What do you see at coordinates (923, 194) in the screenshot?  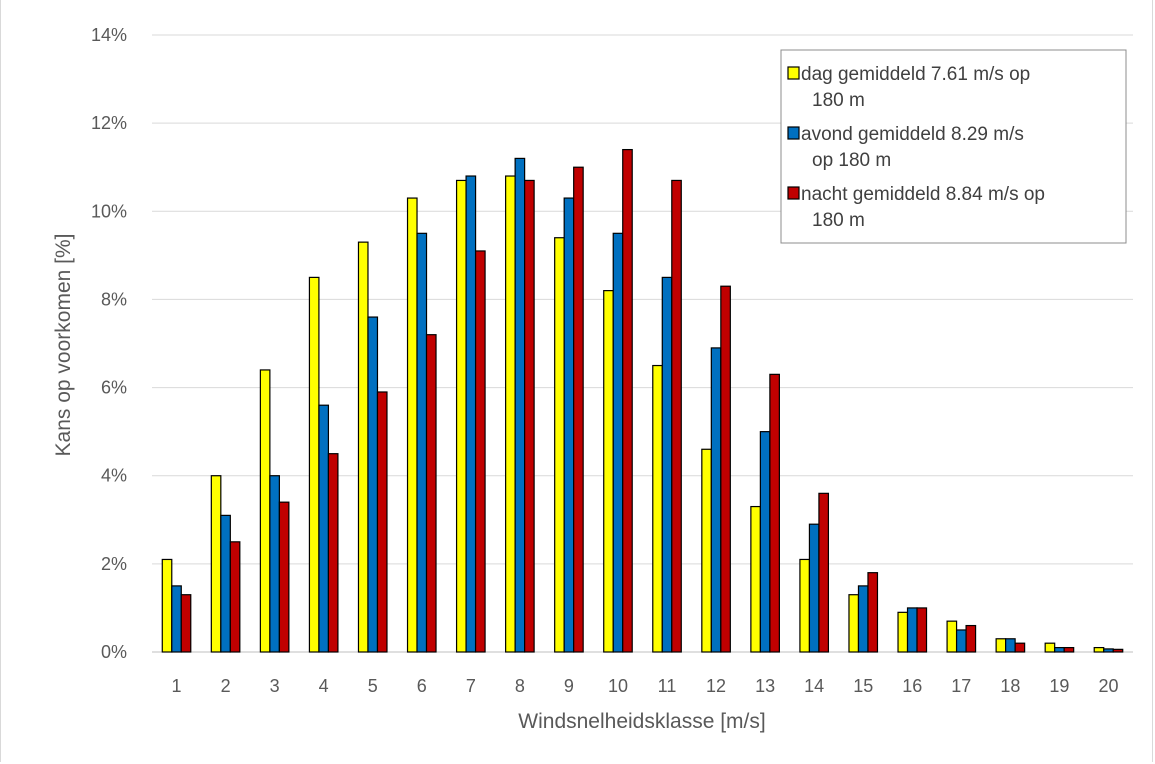 I see `legend-label: nacht gemiddeld 8.84 m/s op` at bounding box center [923, 194].